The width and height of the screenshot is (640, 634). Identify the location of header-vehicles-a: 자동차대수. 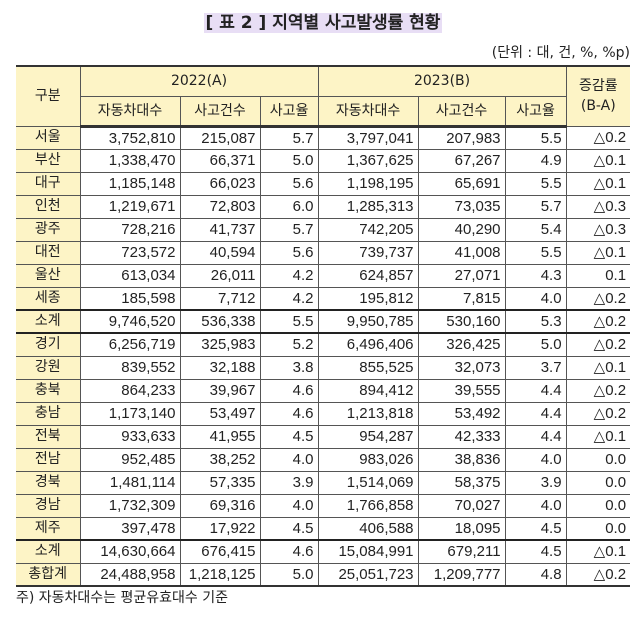
(130, 111).